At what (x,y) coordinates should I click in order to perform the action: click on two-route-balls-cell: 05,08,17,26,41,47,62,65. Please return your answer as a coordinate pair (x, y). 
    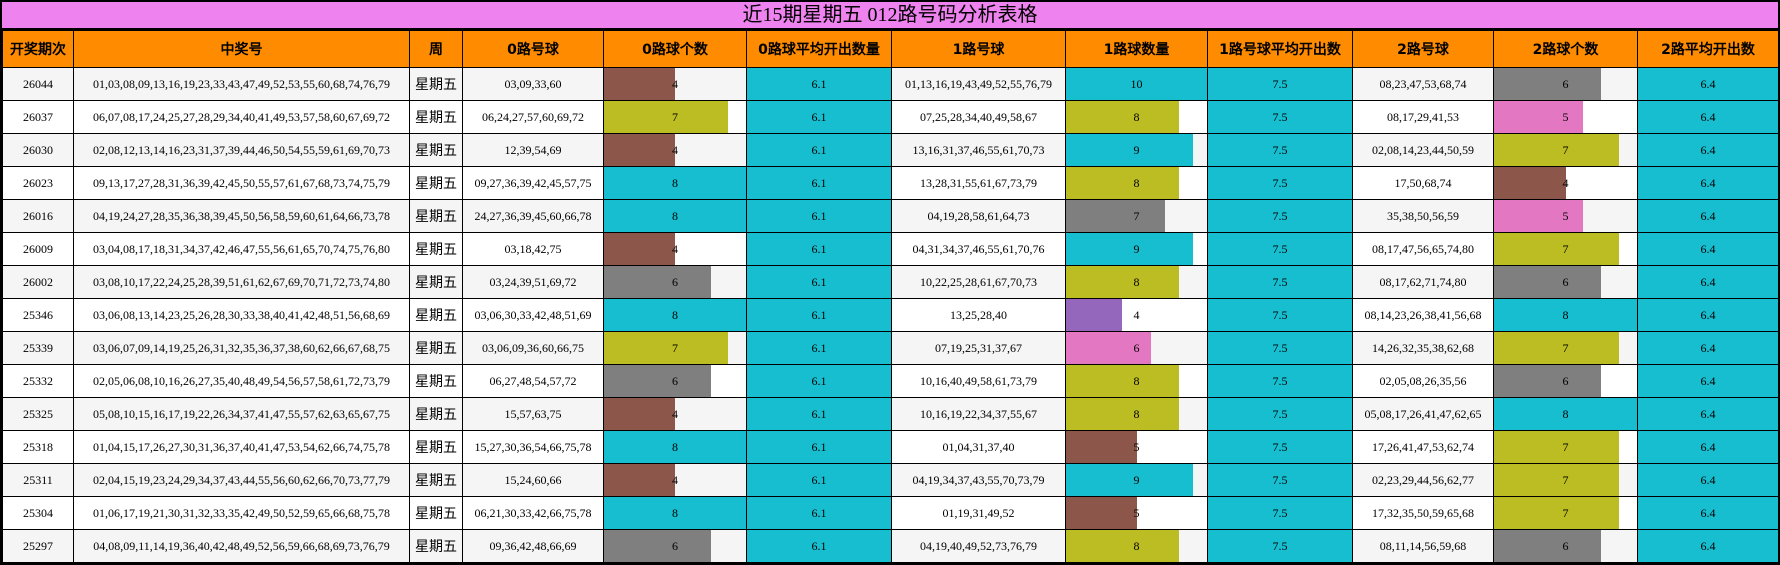
    Looking at the image, I should click on (1423, 414).